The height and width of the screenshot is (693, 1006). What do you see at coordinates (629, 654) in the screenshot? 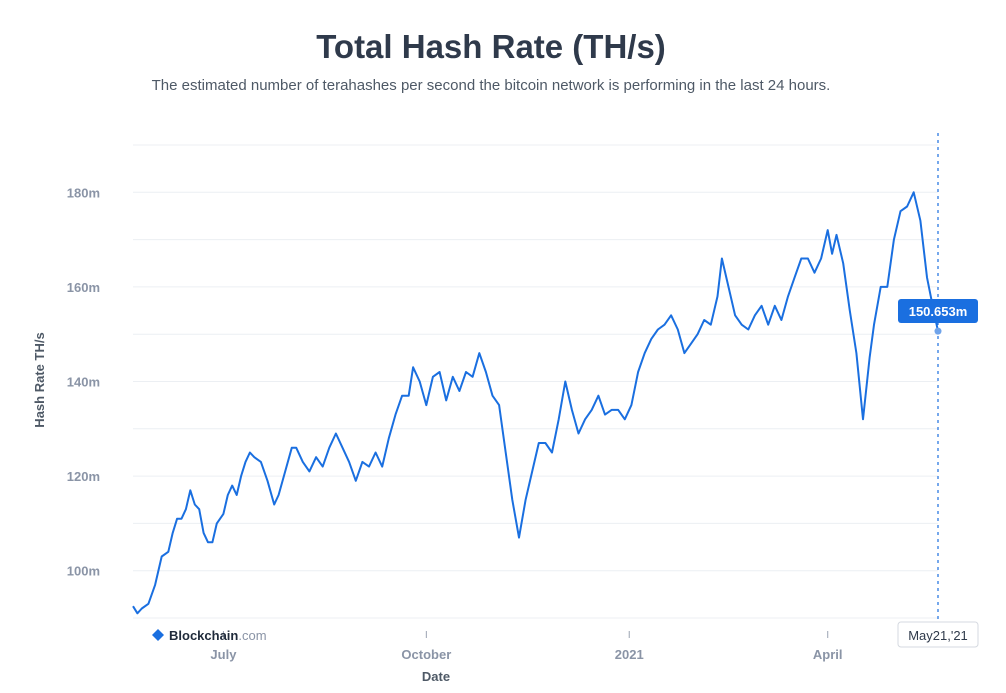
I see `x-tick-label: 2021` at bounding box center [629, 654].